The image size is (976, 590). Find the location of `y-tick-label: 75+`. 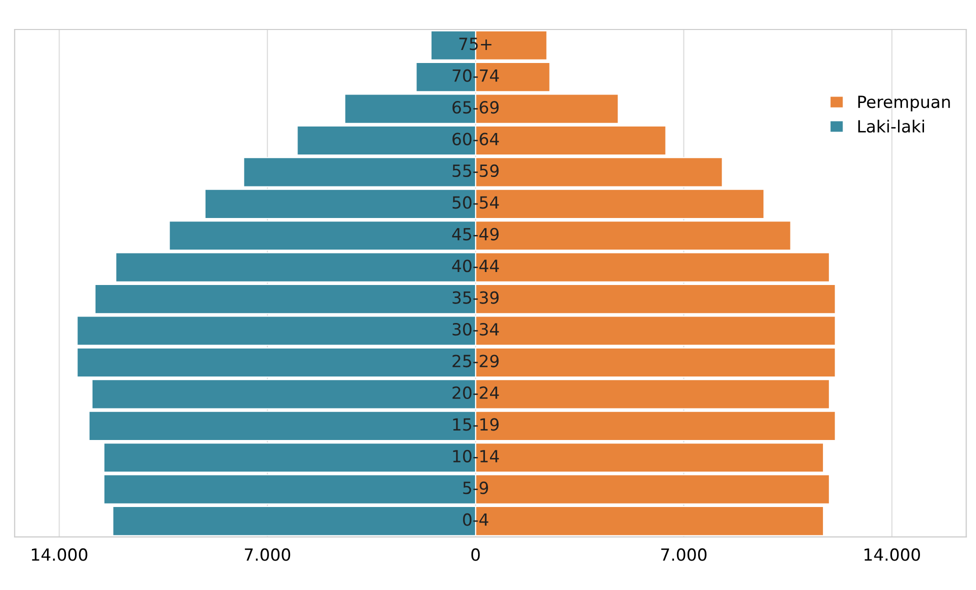

y-tick-label: 75+ is located at coordinates (475, 44).